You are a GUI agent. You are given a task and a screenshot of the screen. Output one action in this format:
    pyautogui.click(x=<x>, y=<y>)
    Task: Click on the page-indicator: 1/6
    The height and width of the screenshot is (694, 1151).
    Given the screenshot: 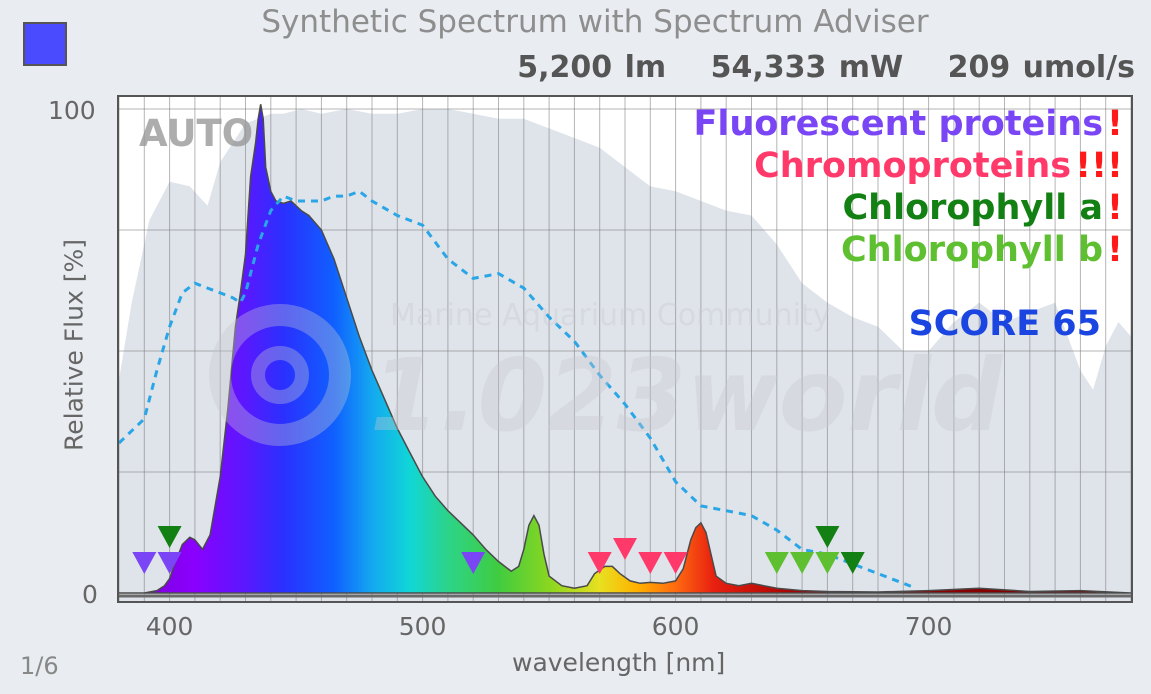 What is the action you would take?
    pyautogui.click(x=39, y=666)
    